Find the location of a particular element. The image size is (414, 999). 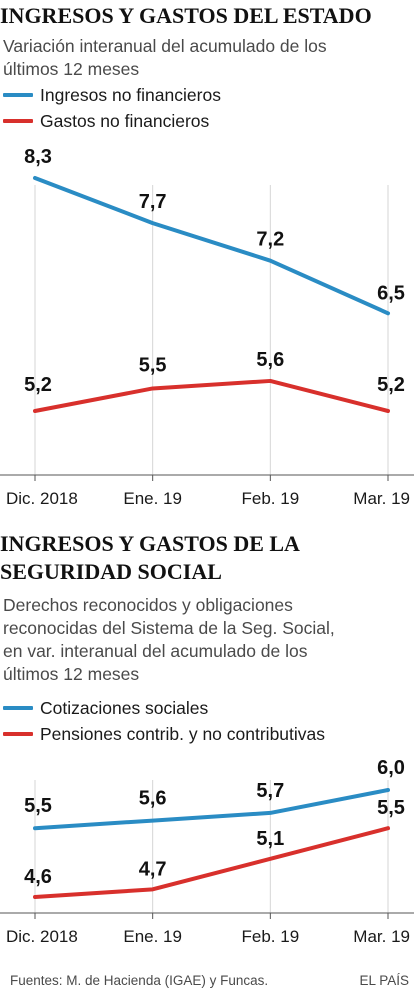

chart1-title: INGRESOS Y GASTOS DEL ESTADO is located at coordinates (186, 15).